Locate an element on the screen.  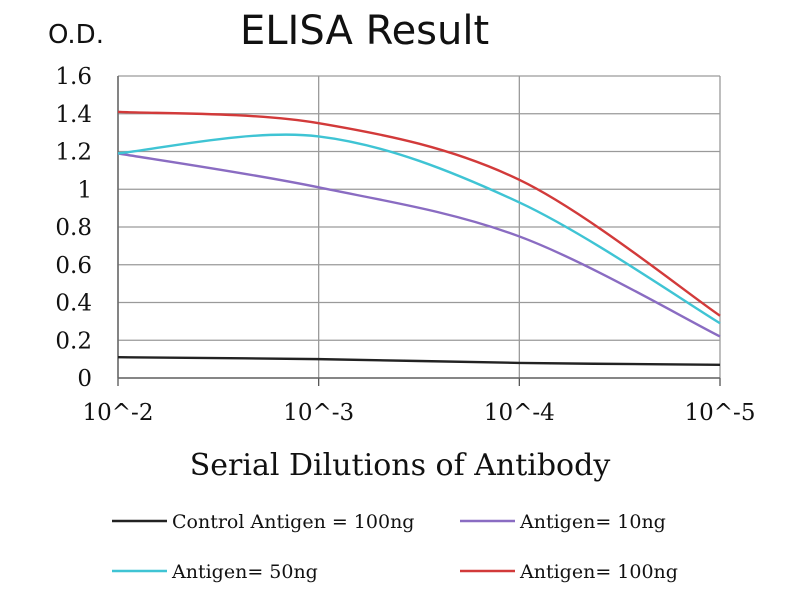
series-line is located at coordinates (419, 361).